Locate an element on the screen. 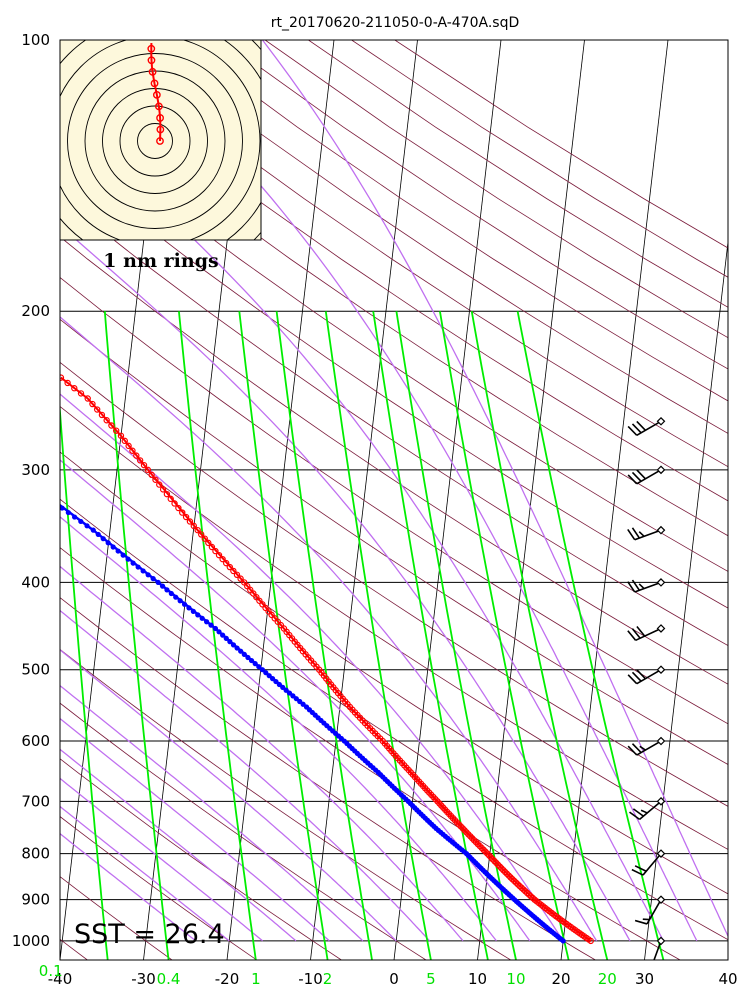  hodograph-ring is located at coordinates (155, 141).